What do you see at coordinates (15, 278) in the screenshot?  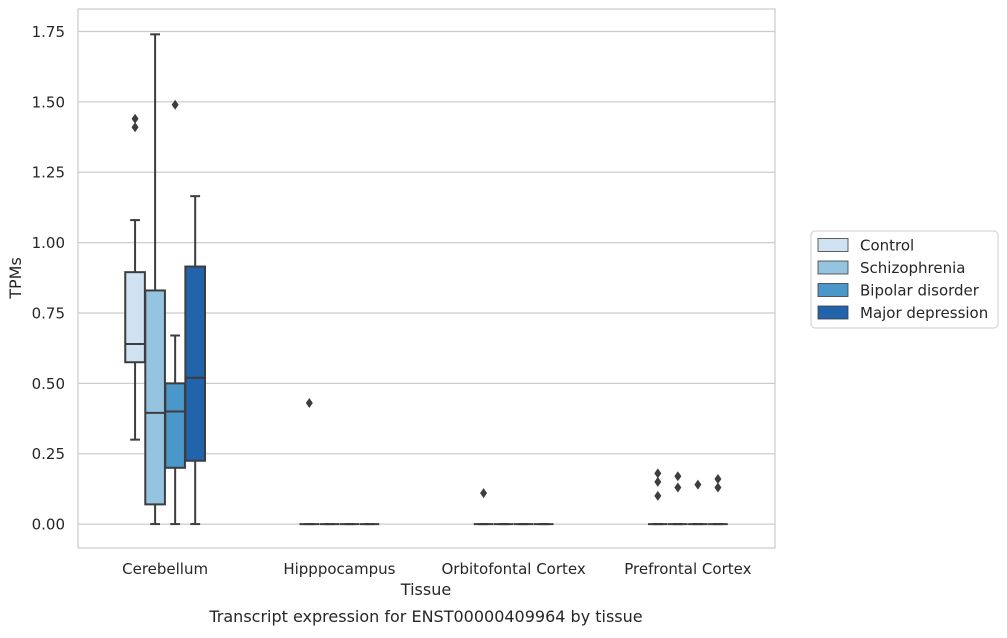 I see `y-axis-label: TPMs` at bounding box center [15, 278].